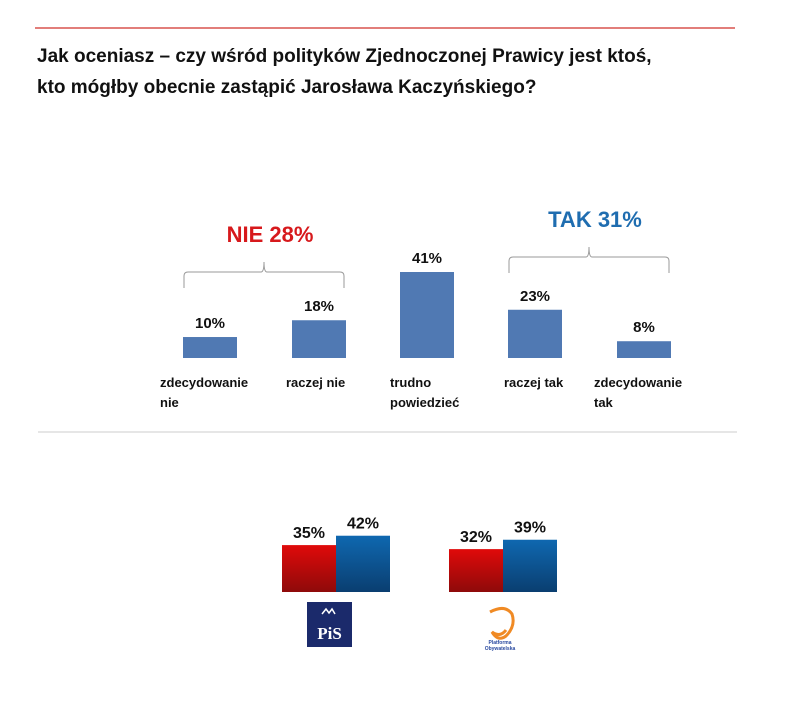 This screenshot has height=708, width=805. Describe the element at coordinates (363, 524) in the screenshot. I see `data-label: 42%` at that location.